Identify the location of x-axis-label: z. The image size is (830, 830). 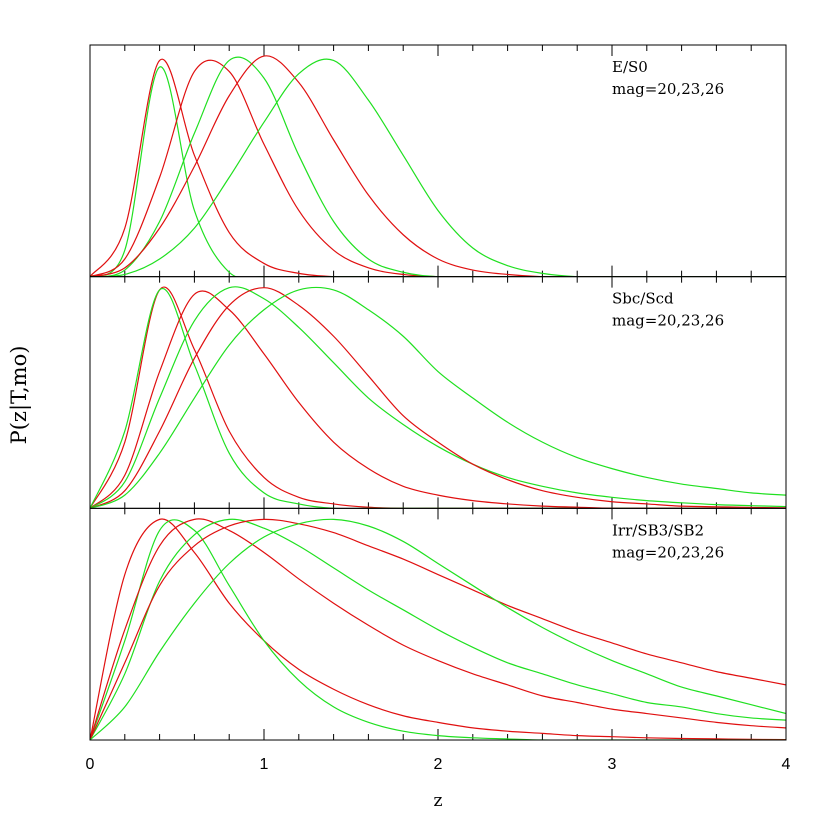
(438, 801).